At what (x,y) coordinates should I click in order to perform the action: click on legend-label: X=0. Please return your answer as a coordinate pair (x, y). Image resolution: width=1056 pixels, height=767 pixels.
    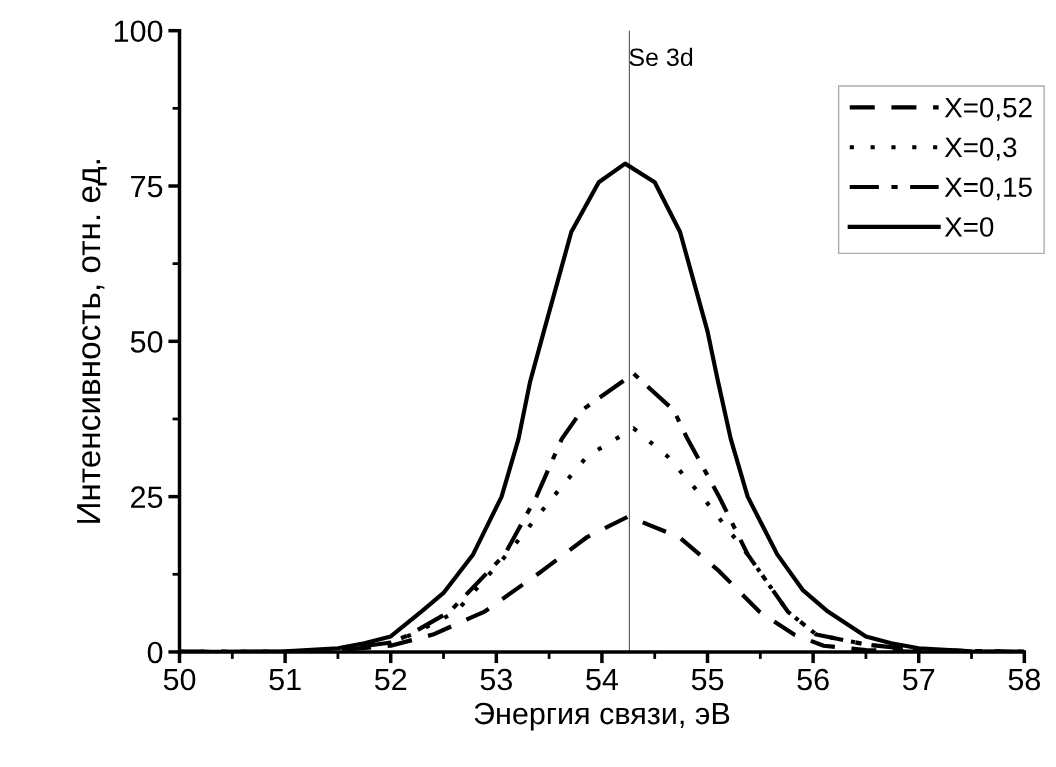
    Looking at the image, I should click on (969, 227).